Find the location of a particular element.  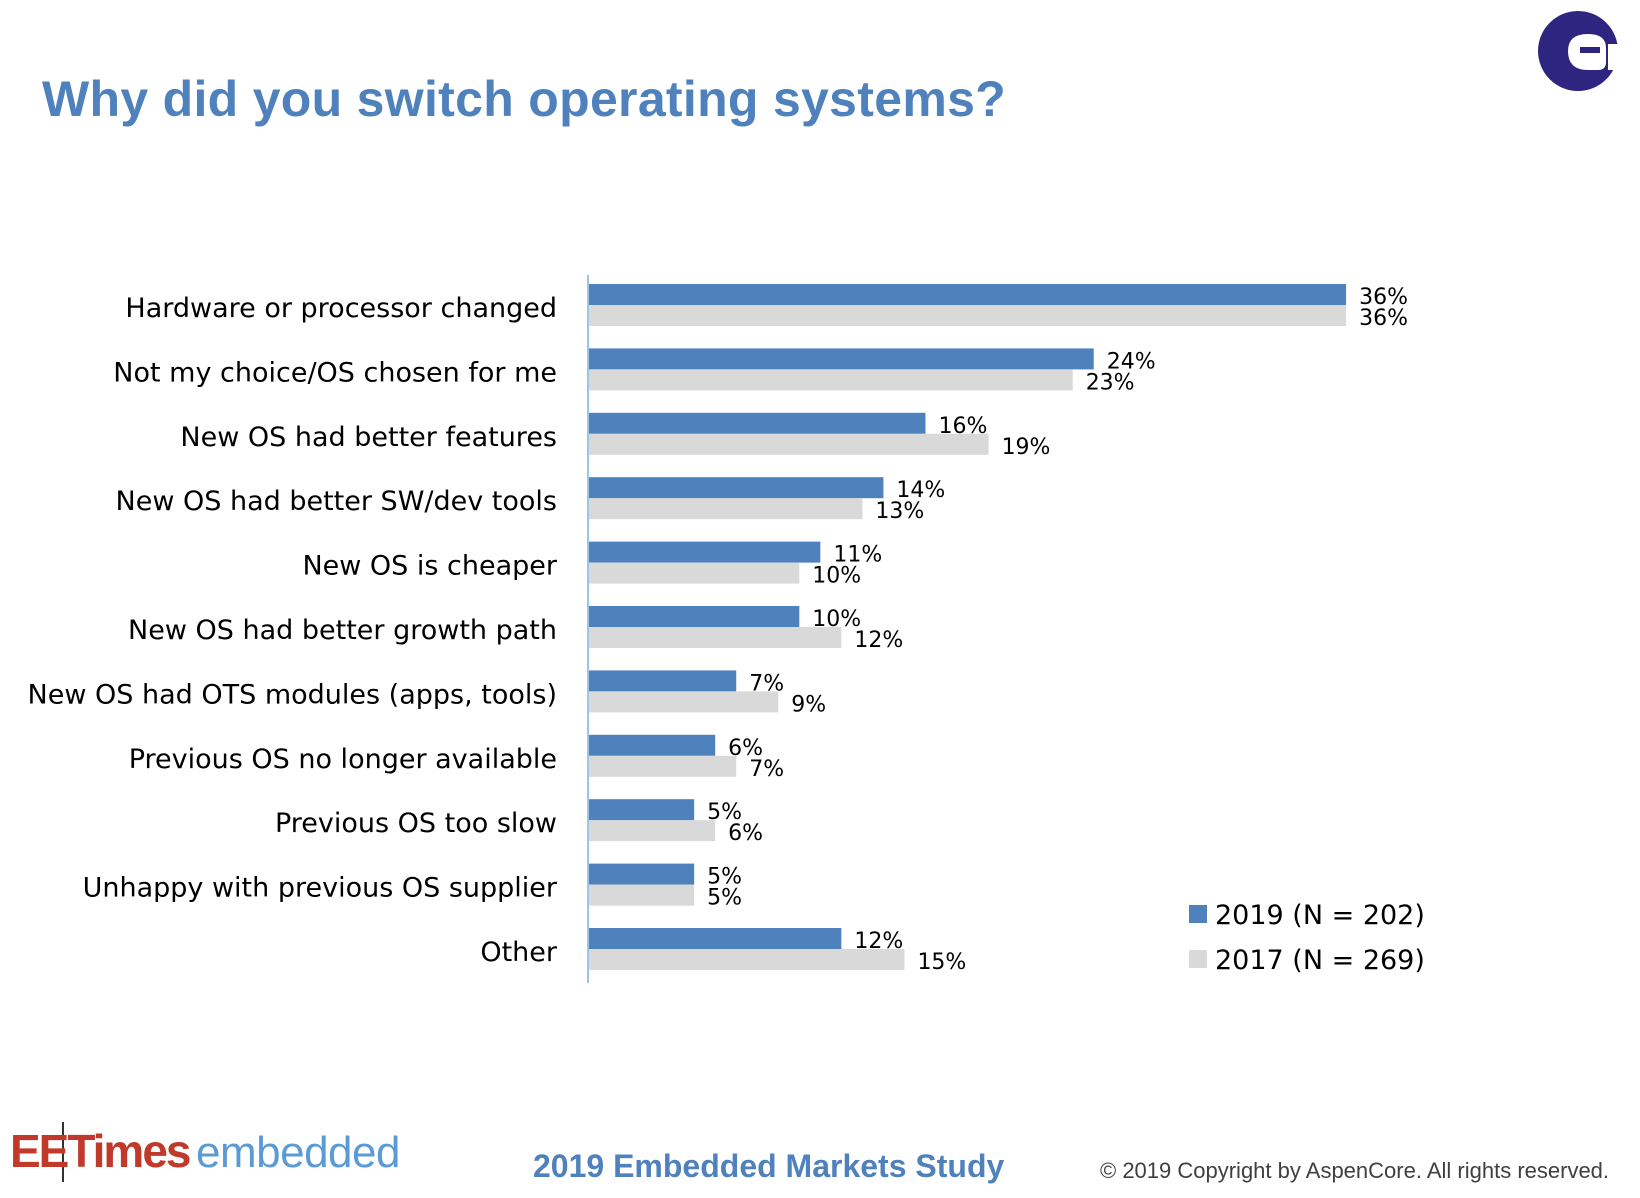

brand-divider is located at coordinates (63, 1152).